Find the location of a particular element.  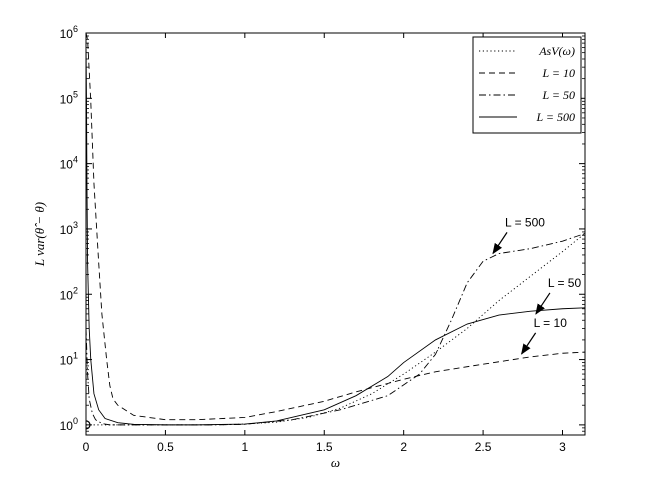

x-tick-label: 2.5 is located at coordinates (483, 447).